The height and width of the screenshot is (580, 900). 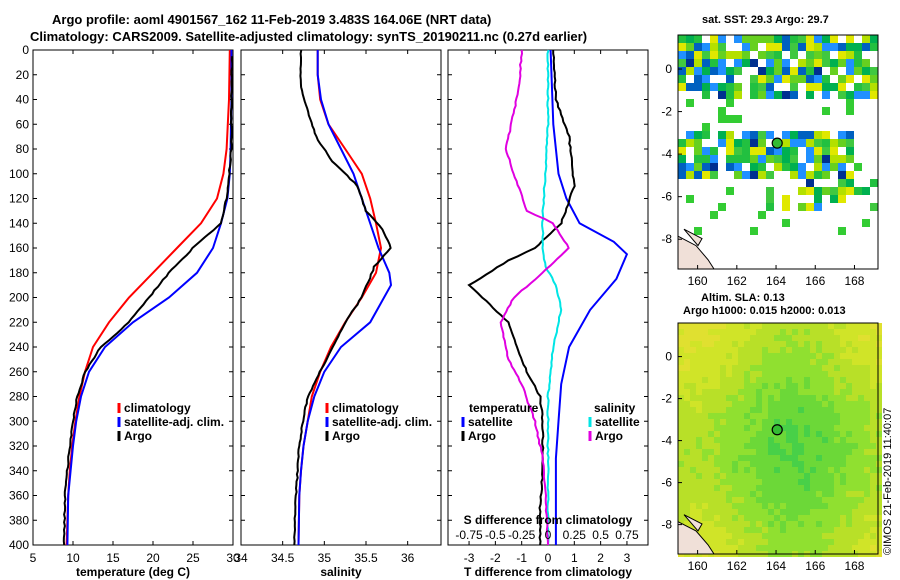 What do you see at coordinates (73, 558) in the screenshot?
I see `x-tick-label: 10` at bounding box center [73, 558].